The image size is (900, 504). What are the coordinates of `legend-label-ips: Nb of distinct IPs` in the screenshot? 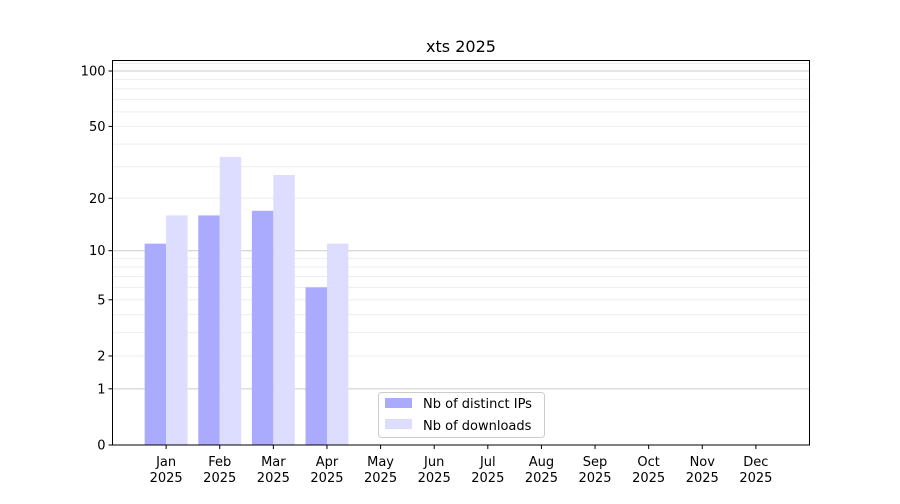 It's located at (477, 404).